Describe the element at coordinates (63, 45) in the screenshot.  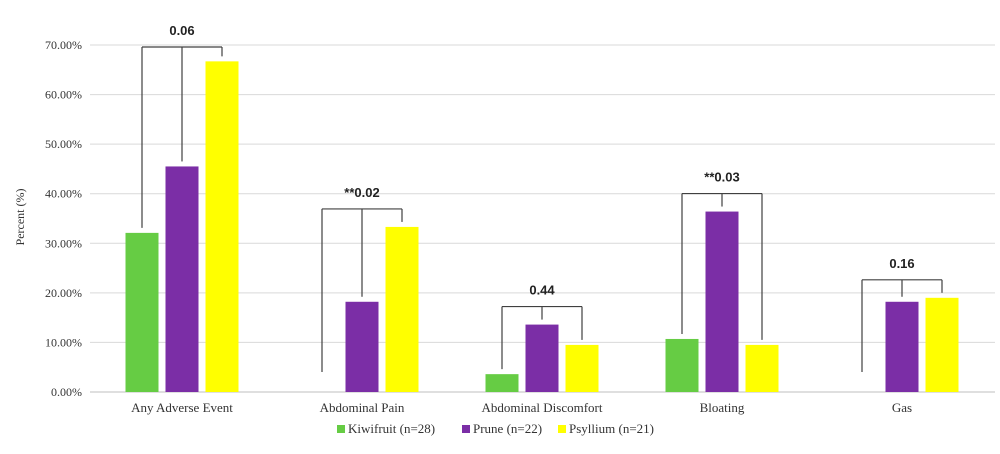
I see `y-tick-label: 70.00%` at that location.